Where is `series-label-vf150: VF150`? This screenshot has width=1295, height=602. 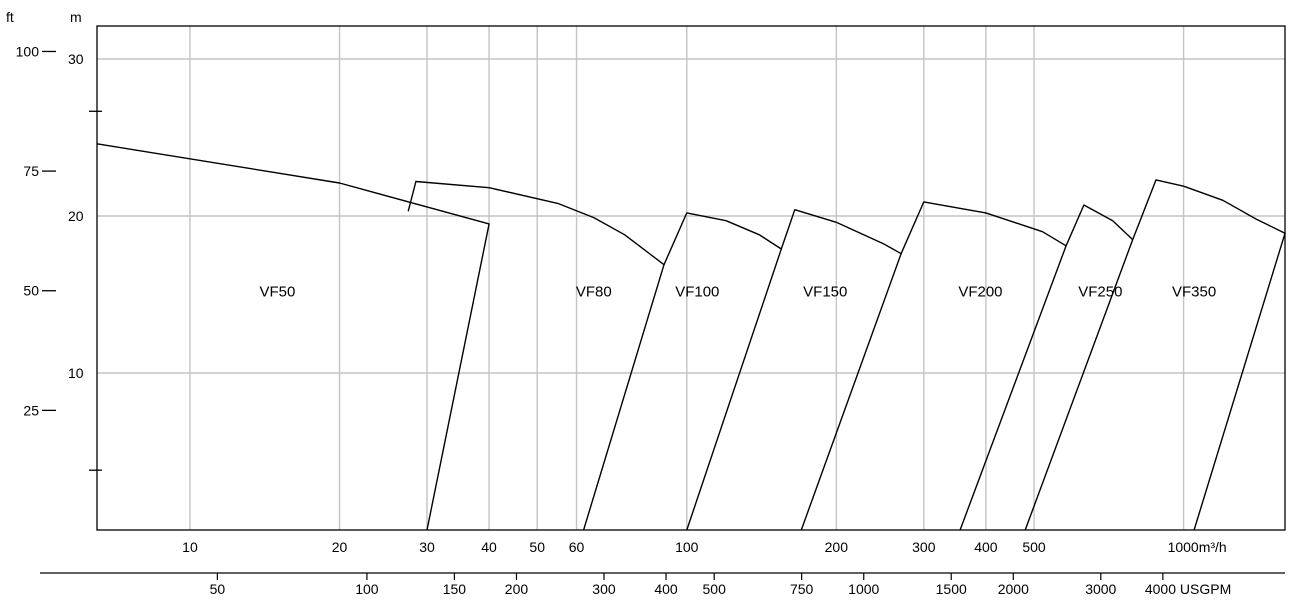
series-label-vf150: VF150 is located at coordinates (825, 291).